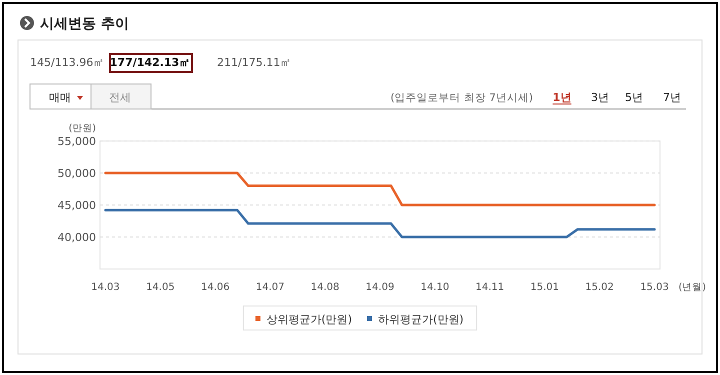 The width and height of the screenshot is (720, 375). Describe the element at coordinates (562, 97) in the screenshot. I see `text: 1년` at that location.